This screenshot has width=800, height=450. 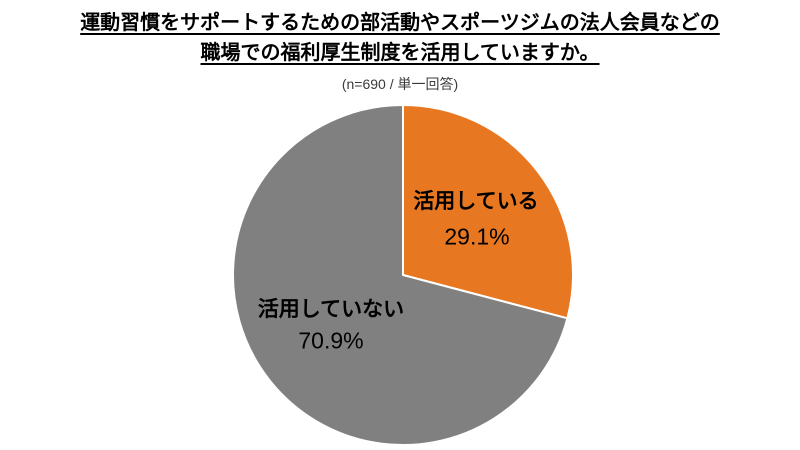 I want to click on chart-subtitle: (n=690 / 単一回答), so click(x=400, y=84).